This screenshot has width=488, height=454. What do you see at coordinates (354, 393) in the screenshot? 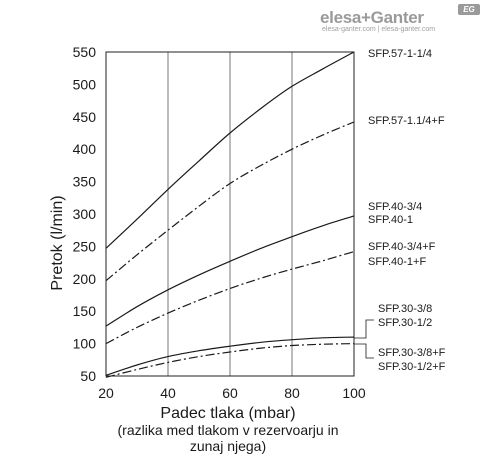
I see `x-tick-label: 100` at bounding box center [354, 393].